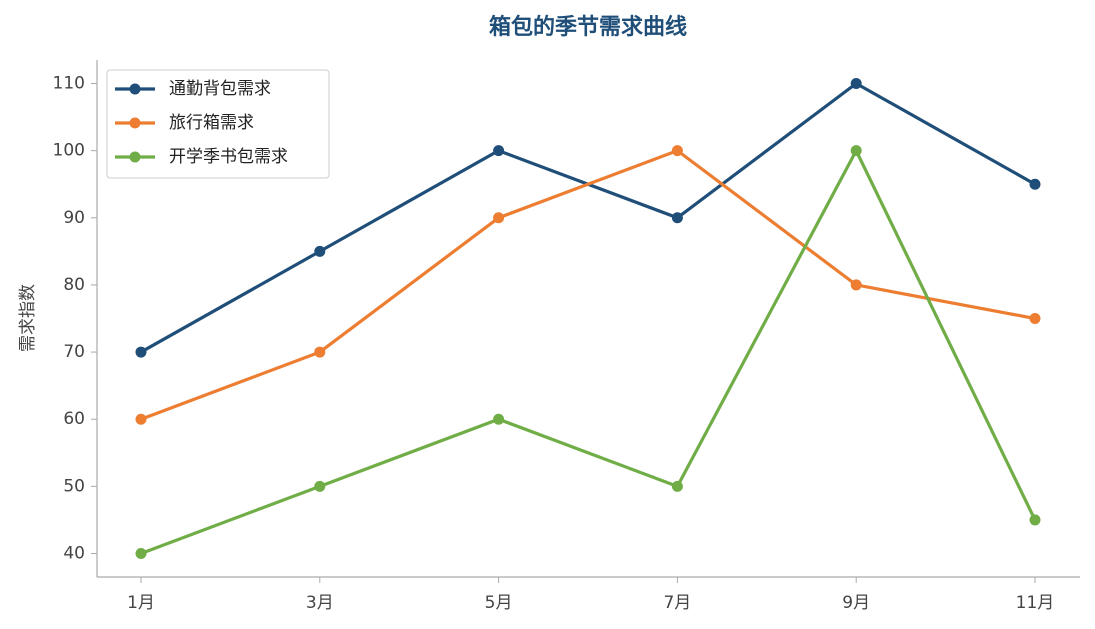 This screenshot has width=1095, height=629. What do you see at coordinates (74, 352) in the screenshot?
I see `y-tick-label: 70` at bounding box center [74, 352].